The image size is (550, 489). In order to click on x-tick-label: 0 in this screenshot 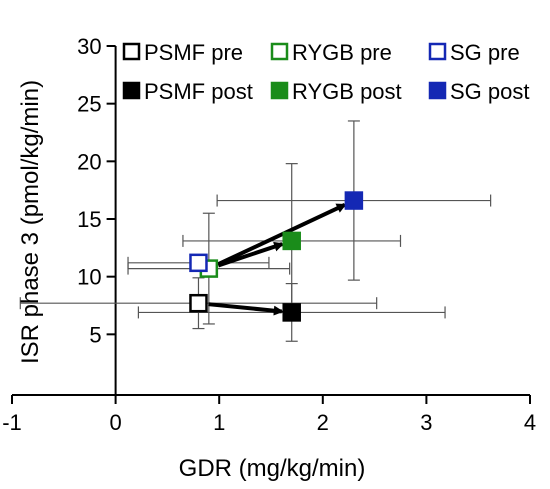, I will do `click(115, 422)`.